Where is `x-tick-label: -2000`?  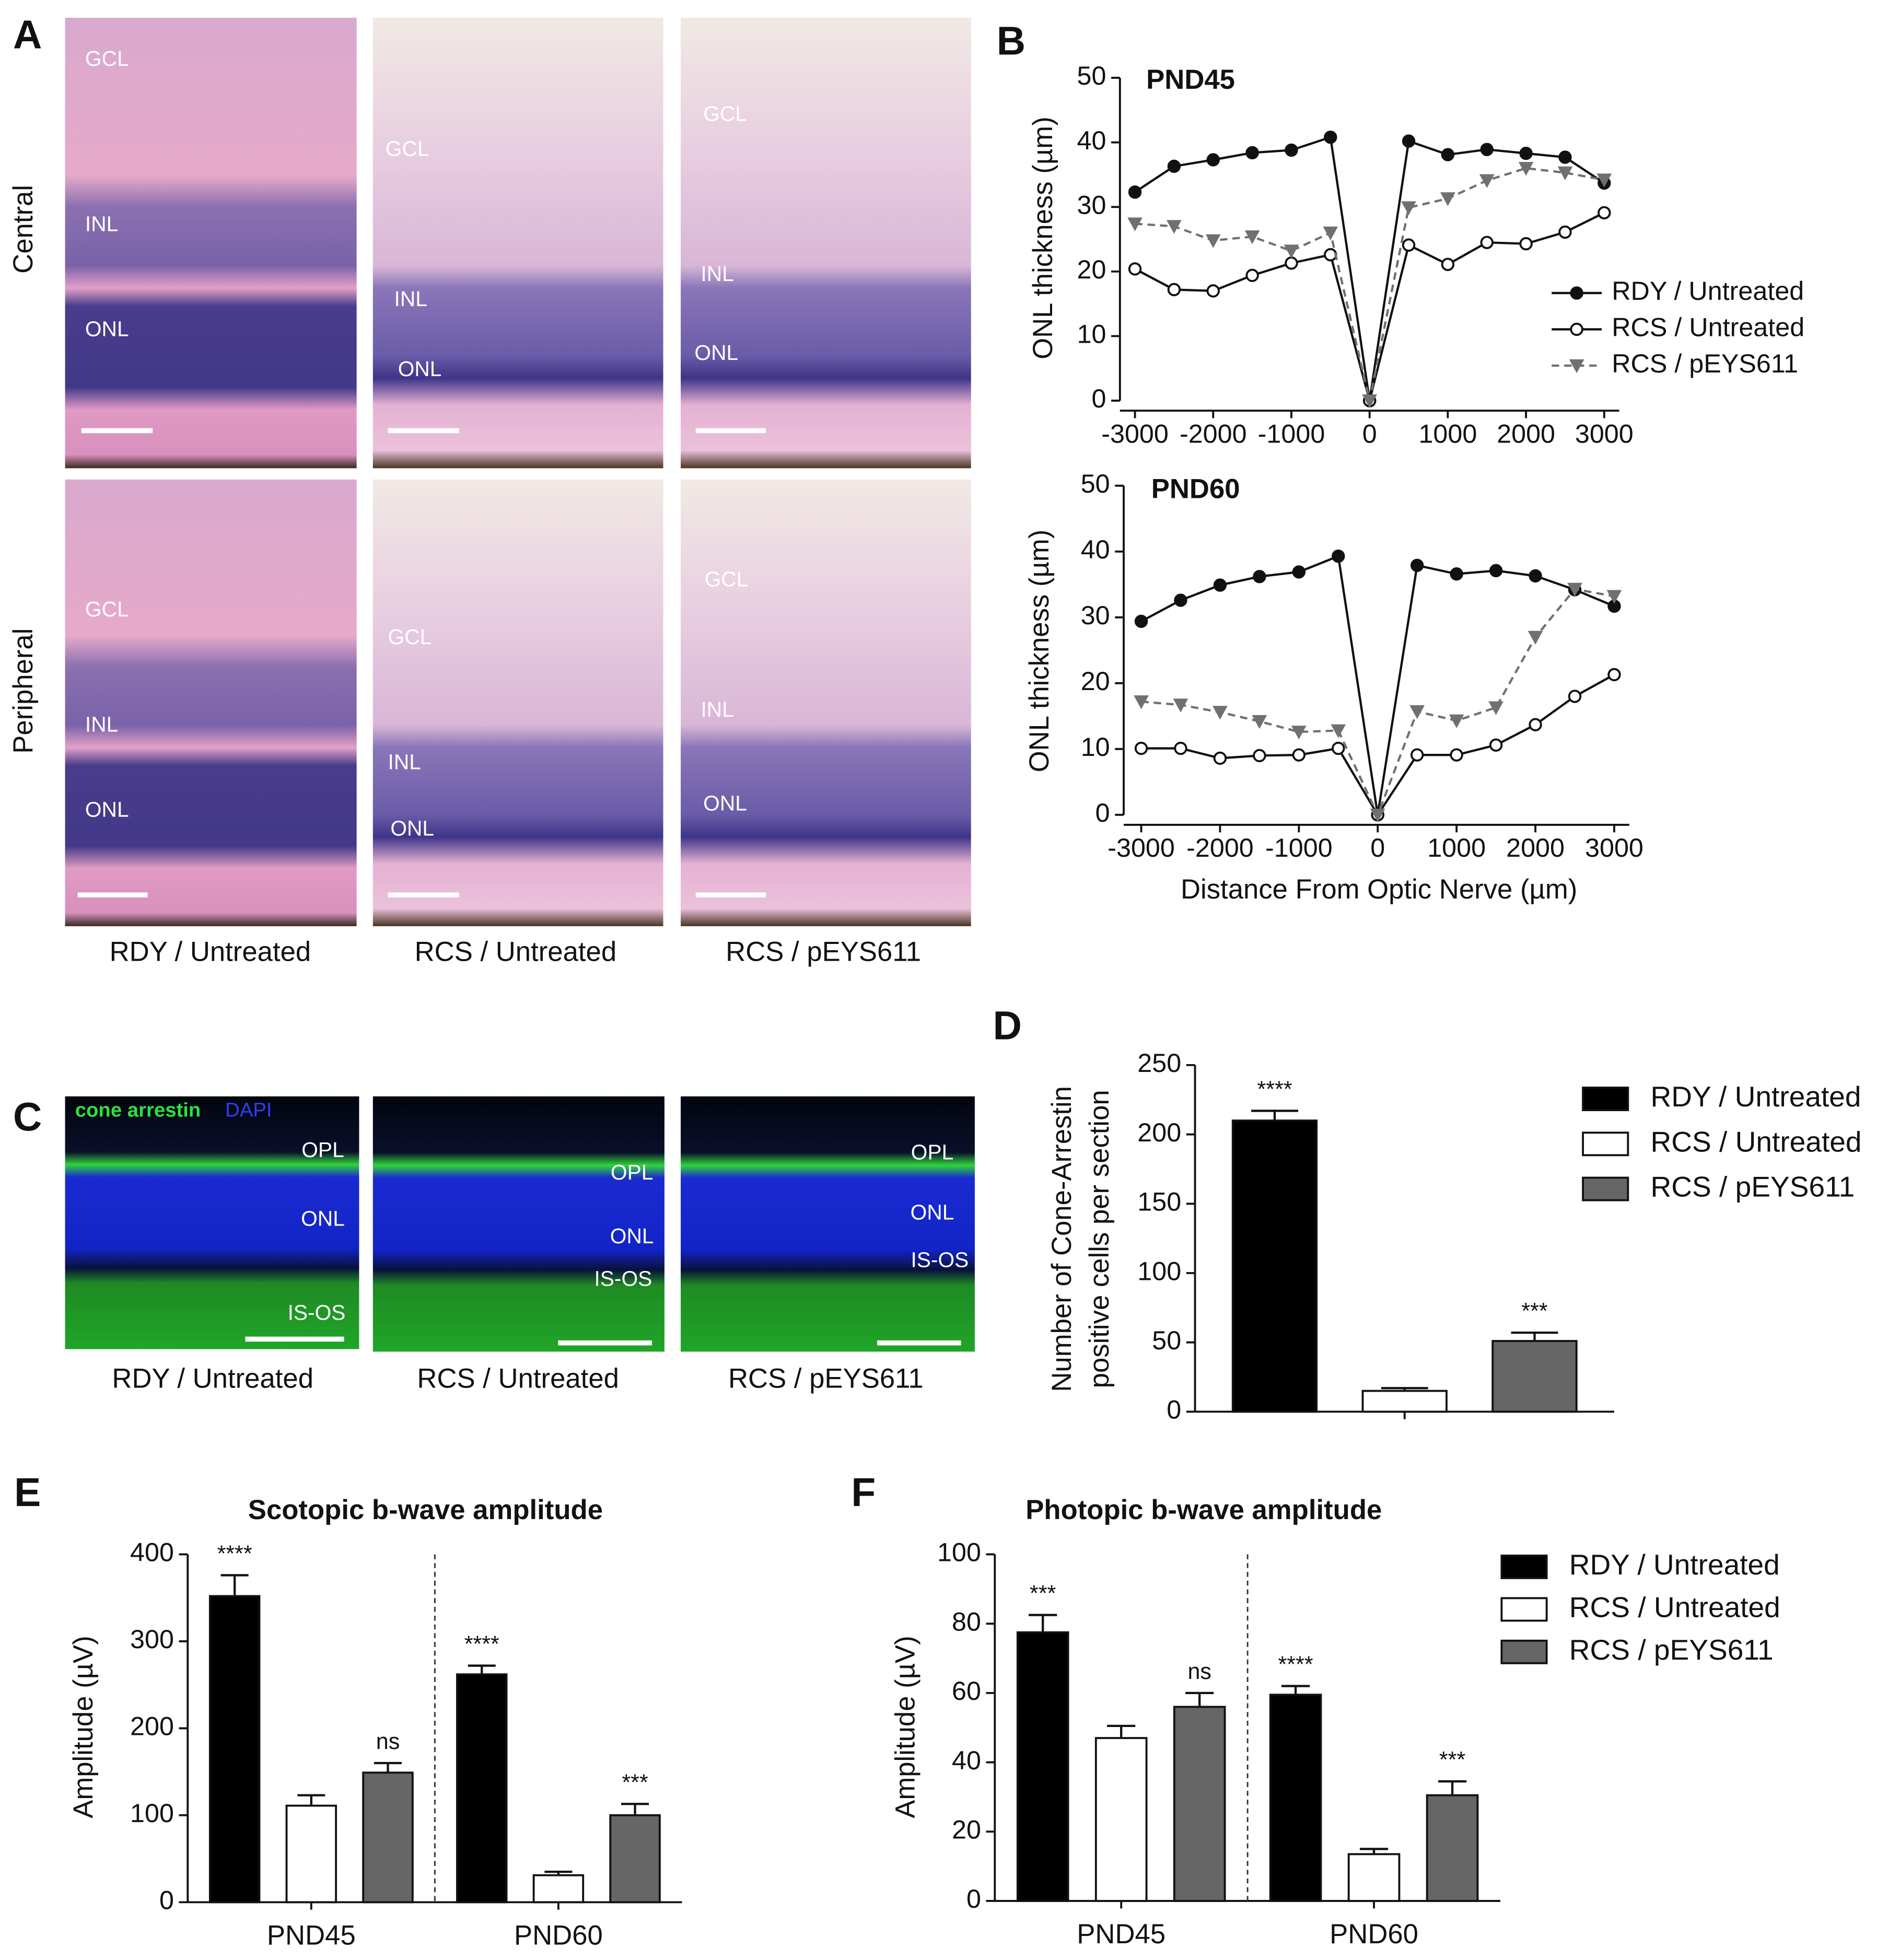 x-tick-label: -2000 is located at coordinates (1220, 847).